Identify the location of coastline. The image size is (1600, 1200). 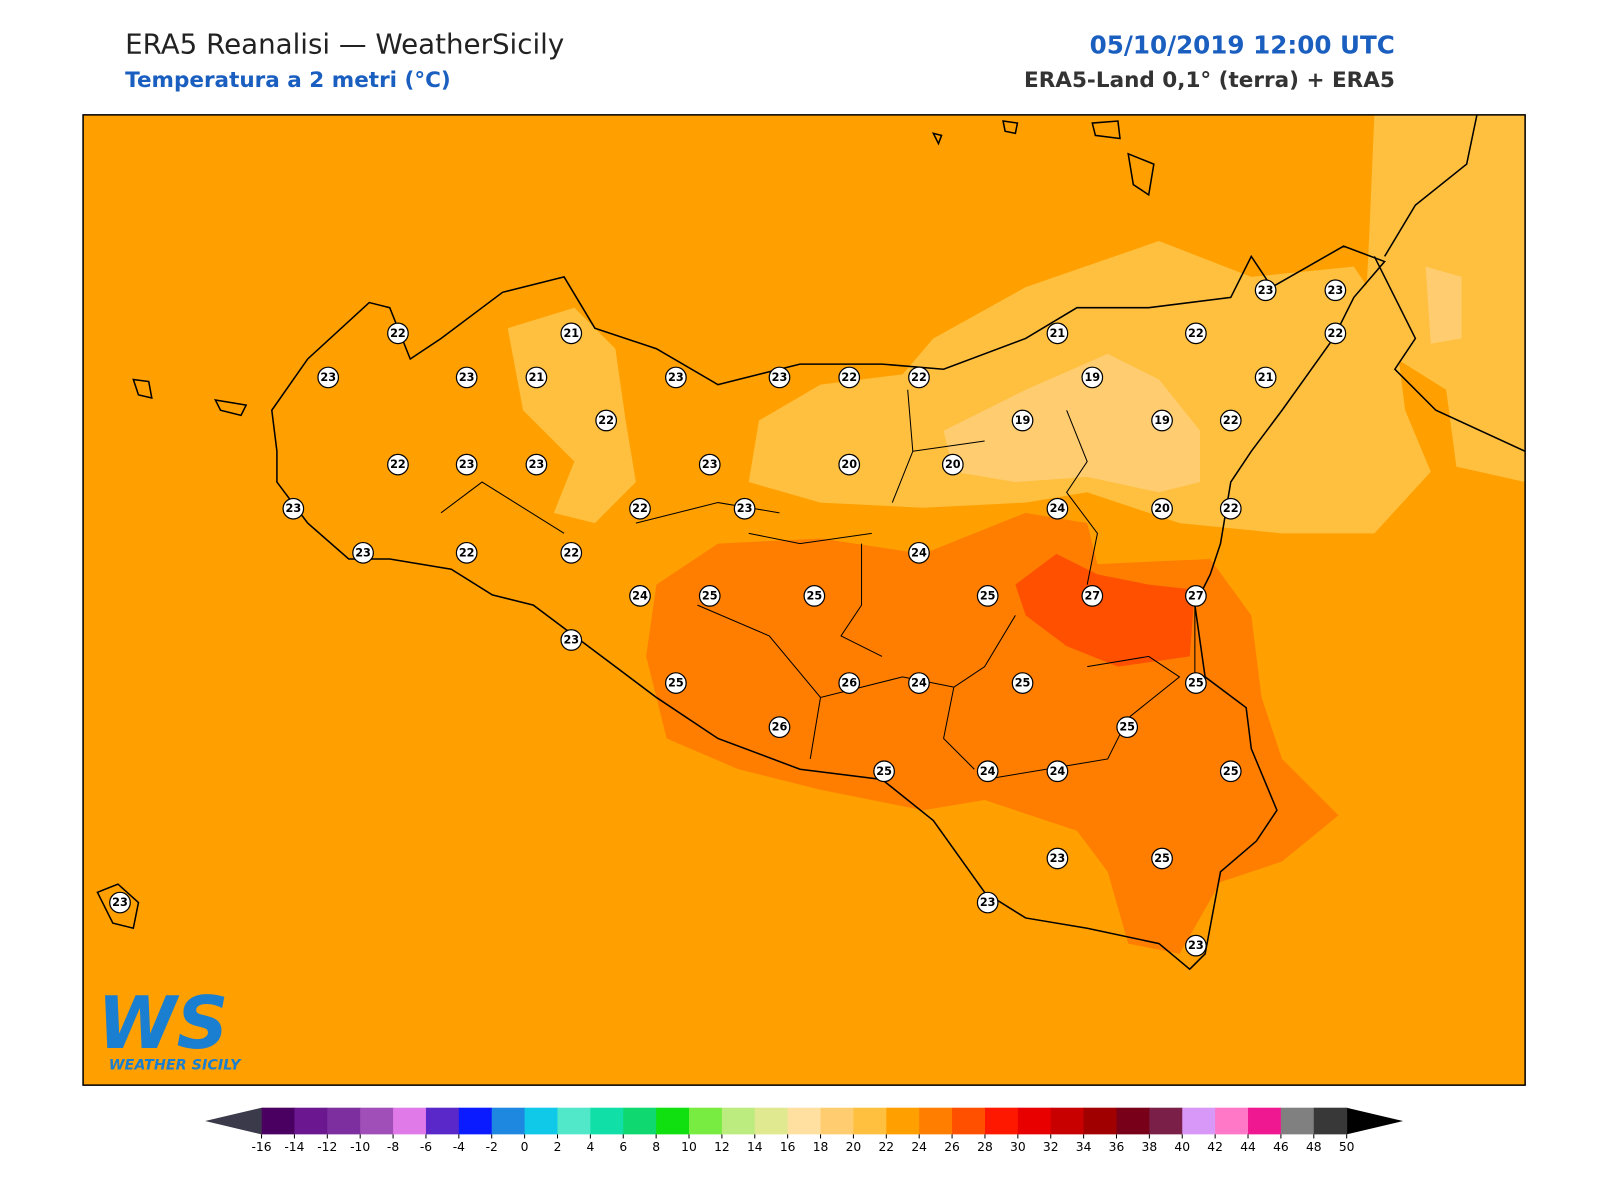
(1449, 283).